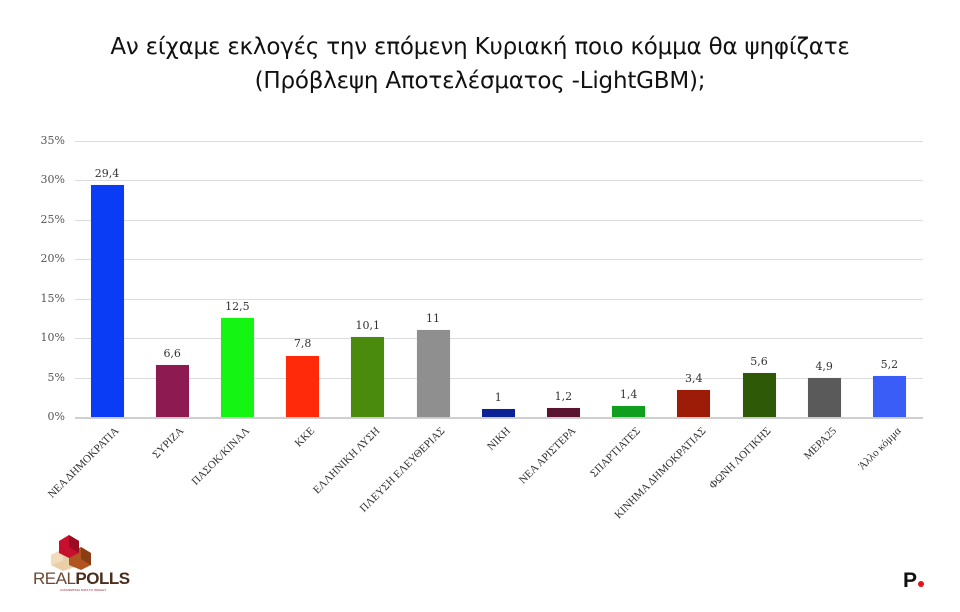  I want to click on chart-title-line-2: (Πρόβλεψη Αποτελέσματος -LightGBM);, so click(480, 81).